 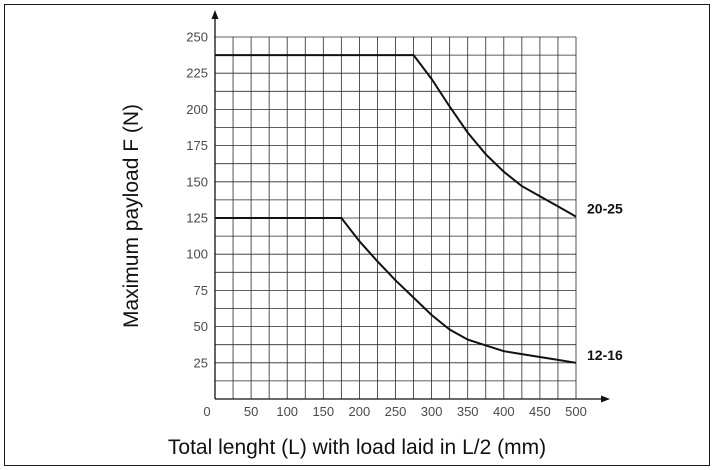 What do you see at coordinates (215, 14) in the screenshot?
I see `y-axis-arrow` at bounding box center [215, 14].